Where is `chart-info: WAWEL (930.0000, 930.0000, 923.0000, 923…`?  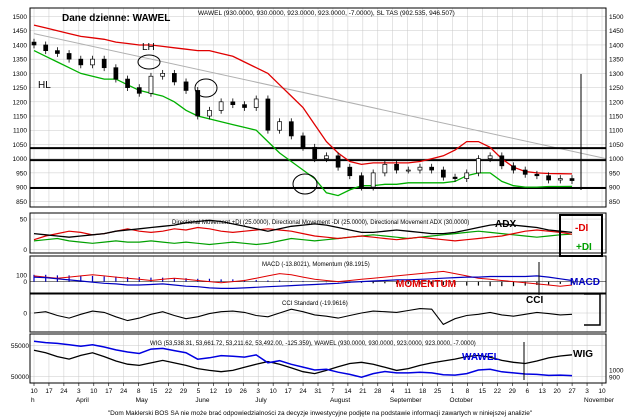 chart-info: WAWEL (930.0000, 930.0000, 923.0000, 923… is located at coordinates (326, 13).